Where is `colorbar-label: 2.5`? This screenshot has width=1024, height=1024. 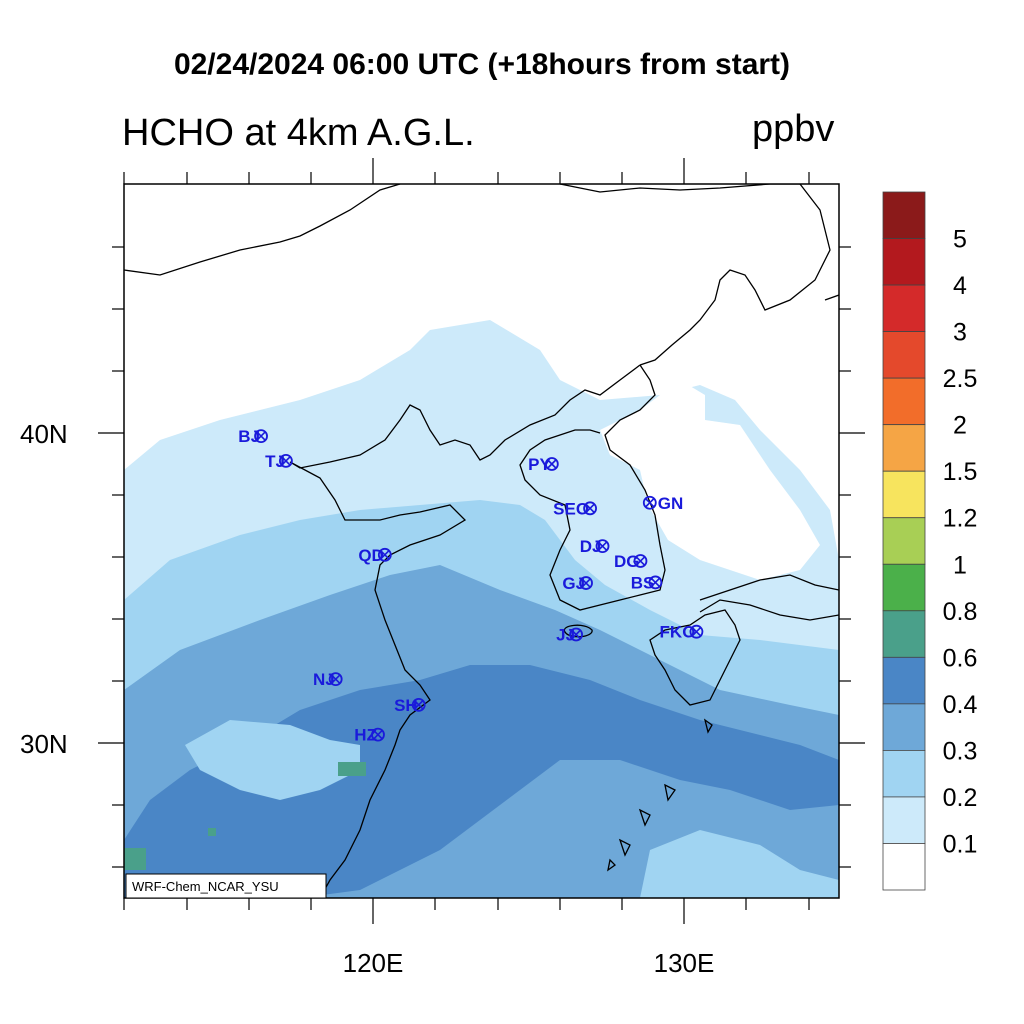 colorbar-label: 2.5 is located at coordinates (960, 379).